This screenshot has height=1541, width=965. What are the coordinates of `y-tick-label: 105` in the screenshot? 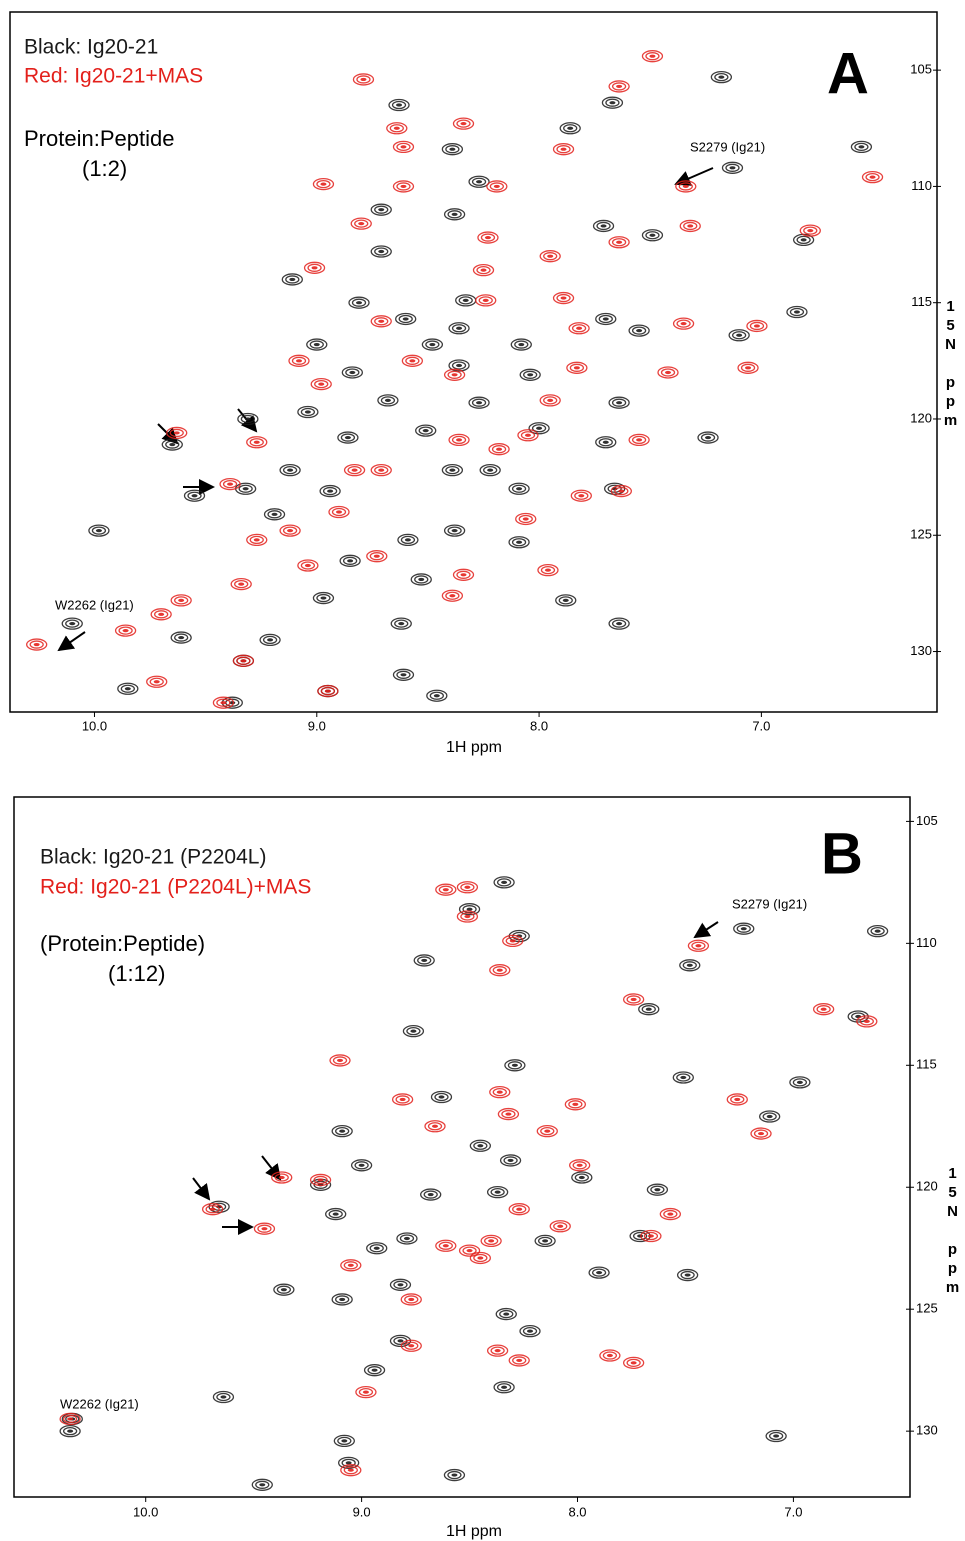 It's located at (927, 820).